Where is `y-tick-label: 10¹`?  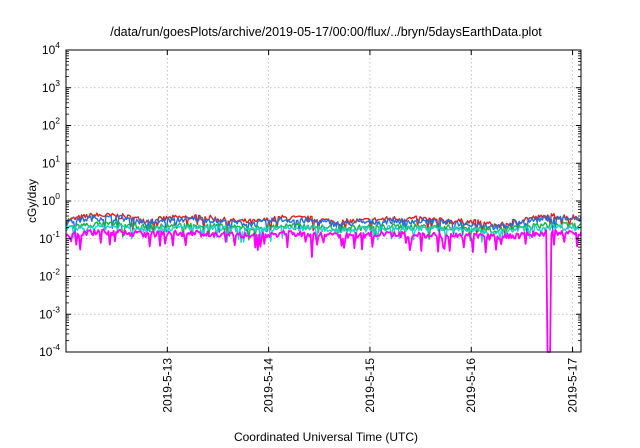
y-tick-label: 10¹ is located at coordinates (51, 161).